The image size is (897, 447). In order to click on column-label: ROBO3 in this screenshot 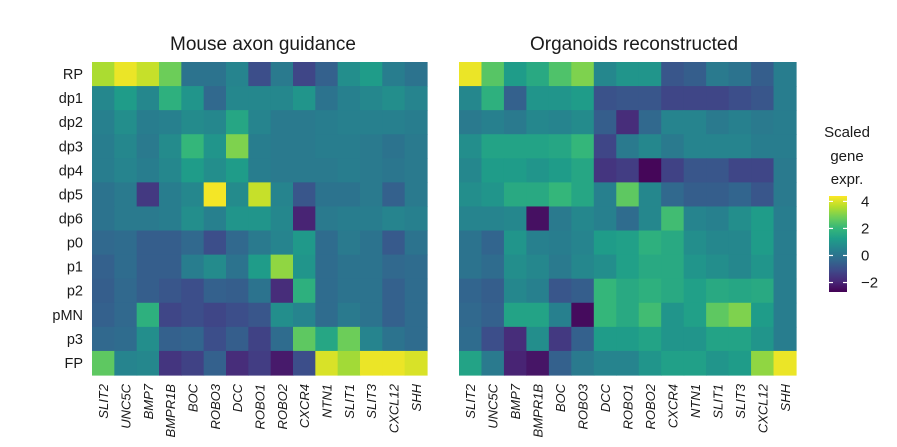, I will do `click(583, 406)`.